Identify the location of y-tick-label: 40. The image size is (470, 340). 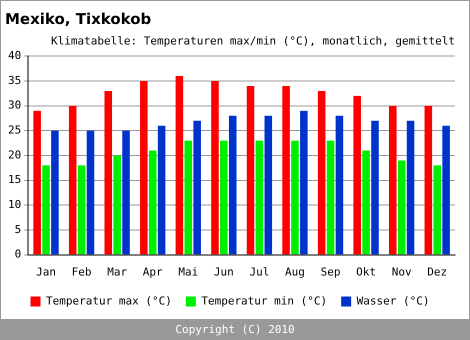
(15, 55).